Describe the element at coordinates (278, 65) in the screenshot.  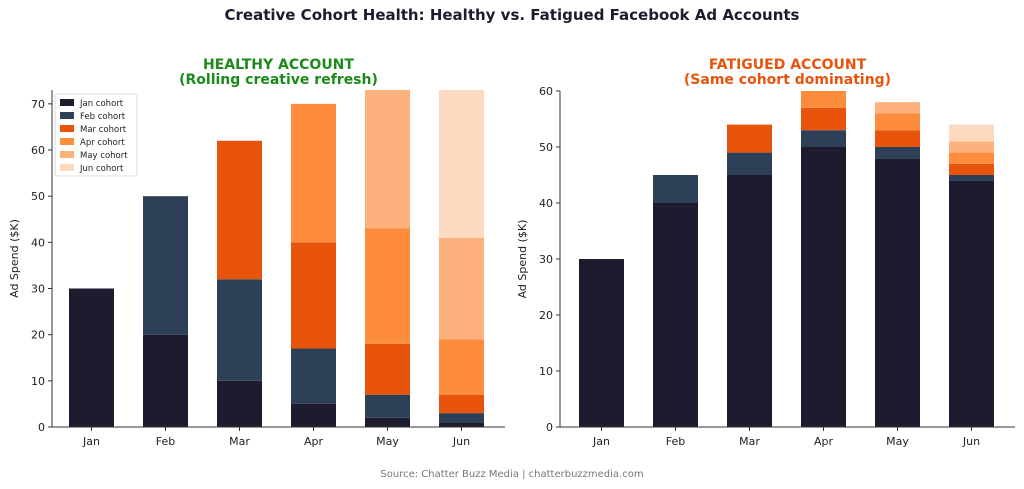
I see `chart-title: HEALTHY ACCOUNT` at that location.